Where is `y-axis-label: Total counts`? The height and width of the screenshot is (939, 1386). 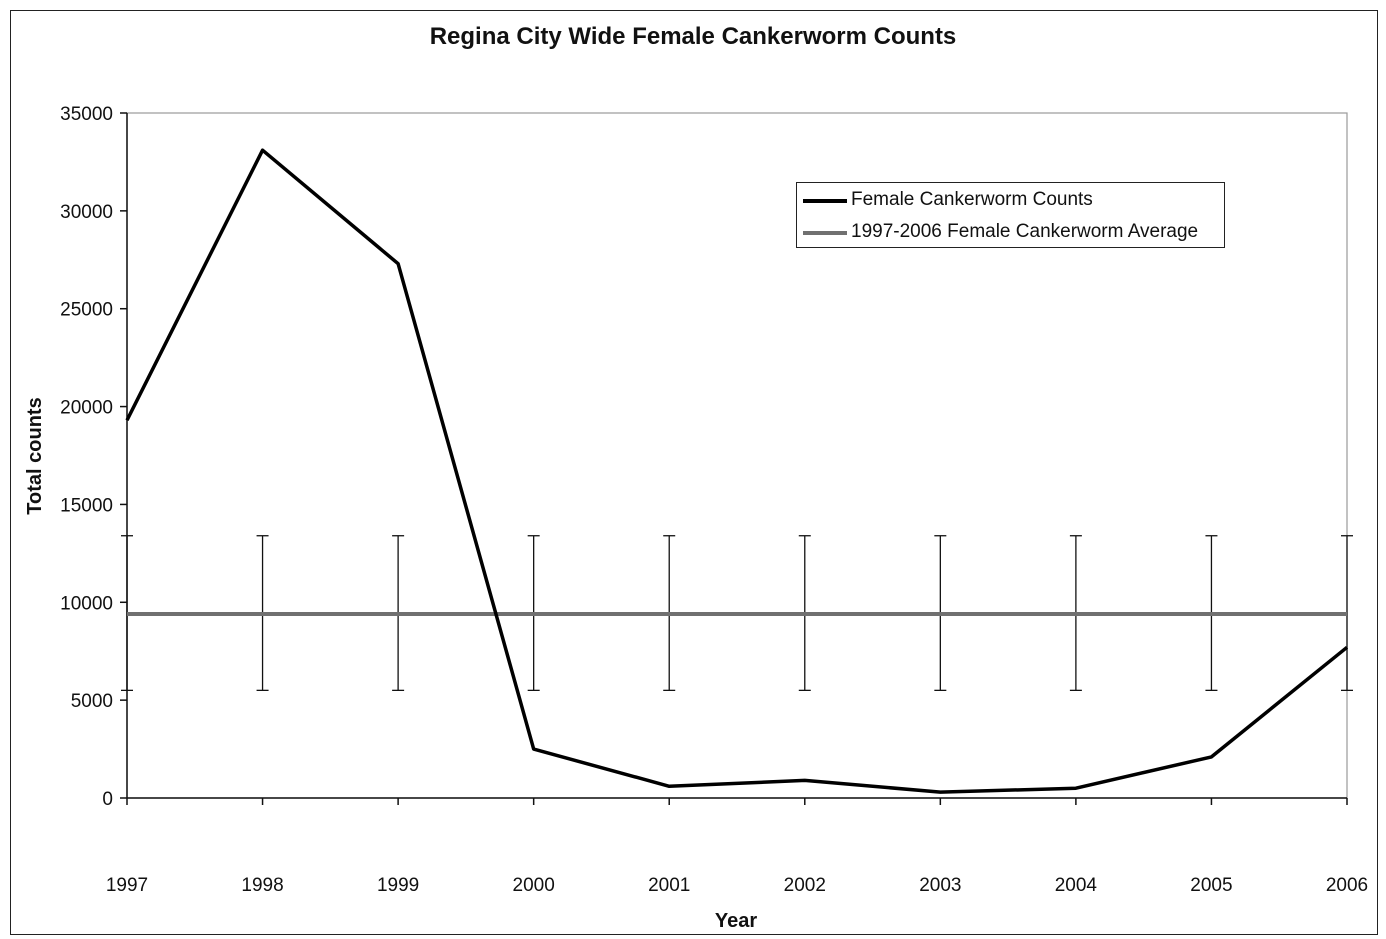
y-axis-label: Total counts is located at coordinates (35, 455).